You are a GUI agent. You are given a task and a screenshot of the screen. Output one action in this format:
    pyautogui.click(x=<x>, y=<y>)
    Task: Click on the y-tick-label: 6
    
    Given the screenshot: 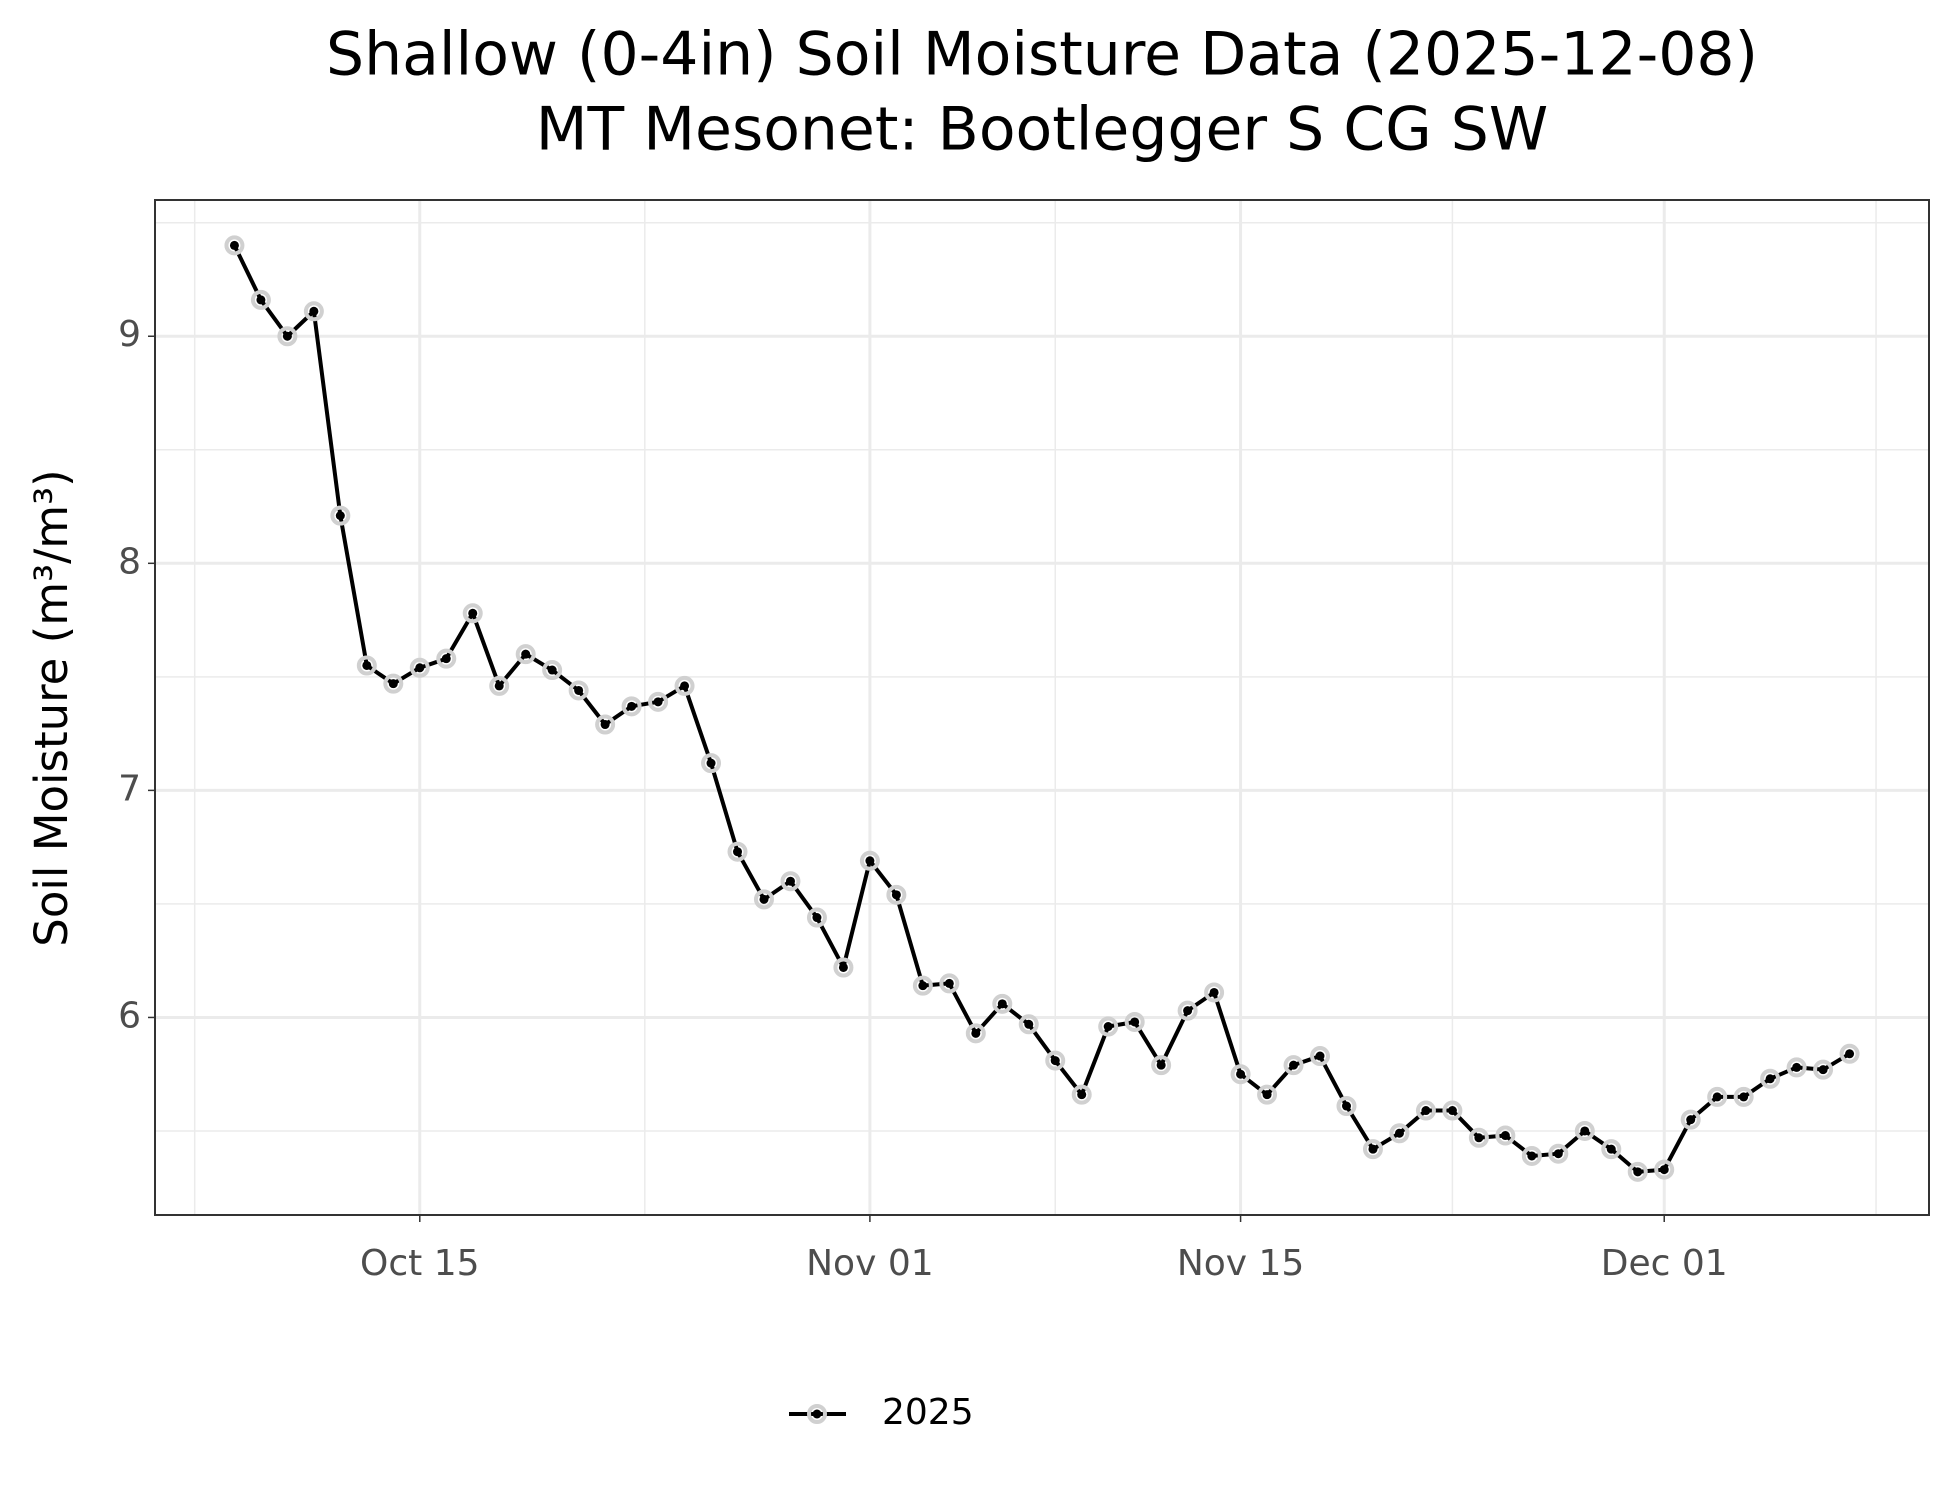 What is the action you would take?
    pyautogui.click(x=129, y=1015)
    